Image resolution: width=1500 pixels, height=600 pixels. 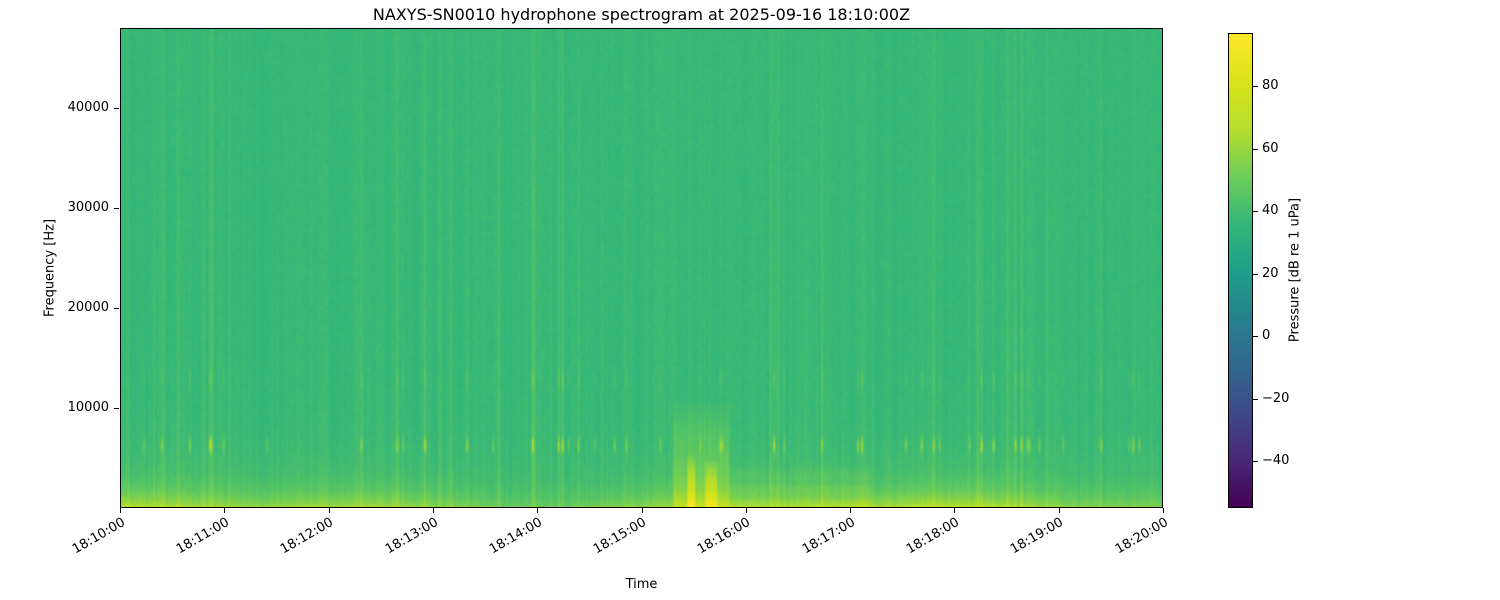 I want to click on colorbar-tick-label: 60, so click(x=1270, y=148).